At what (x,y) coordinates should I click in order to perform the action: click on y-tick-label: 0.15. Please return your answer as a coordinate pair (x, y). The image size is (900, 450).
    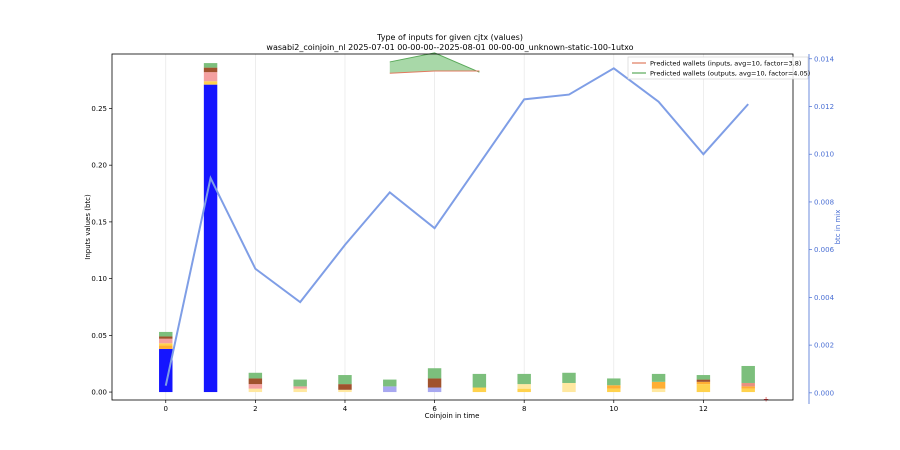
    Looking at the image, I should click on (99, 222).